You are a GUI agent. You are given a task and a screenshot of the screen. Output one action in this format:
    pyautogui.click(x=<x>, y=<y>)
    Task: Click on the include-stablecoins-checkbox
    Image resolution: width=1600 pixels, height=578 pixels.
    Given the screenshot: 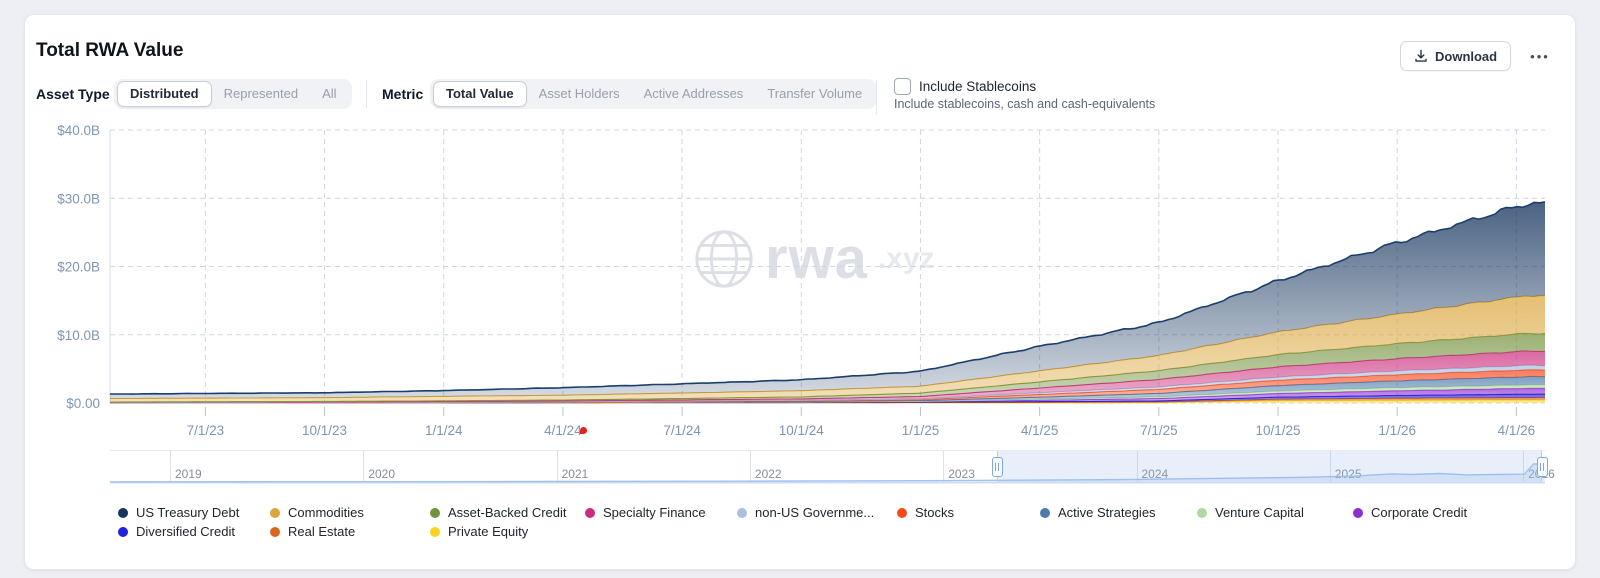 What is the action you would take?
    pyautogui.click(x=902, y=86)
    